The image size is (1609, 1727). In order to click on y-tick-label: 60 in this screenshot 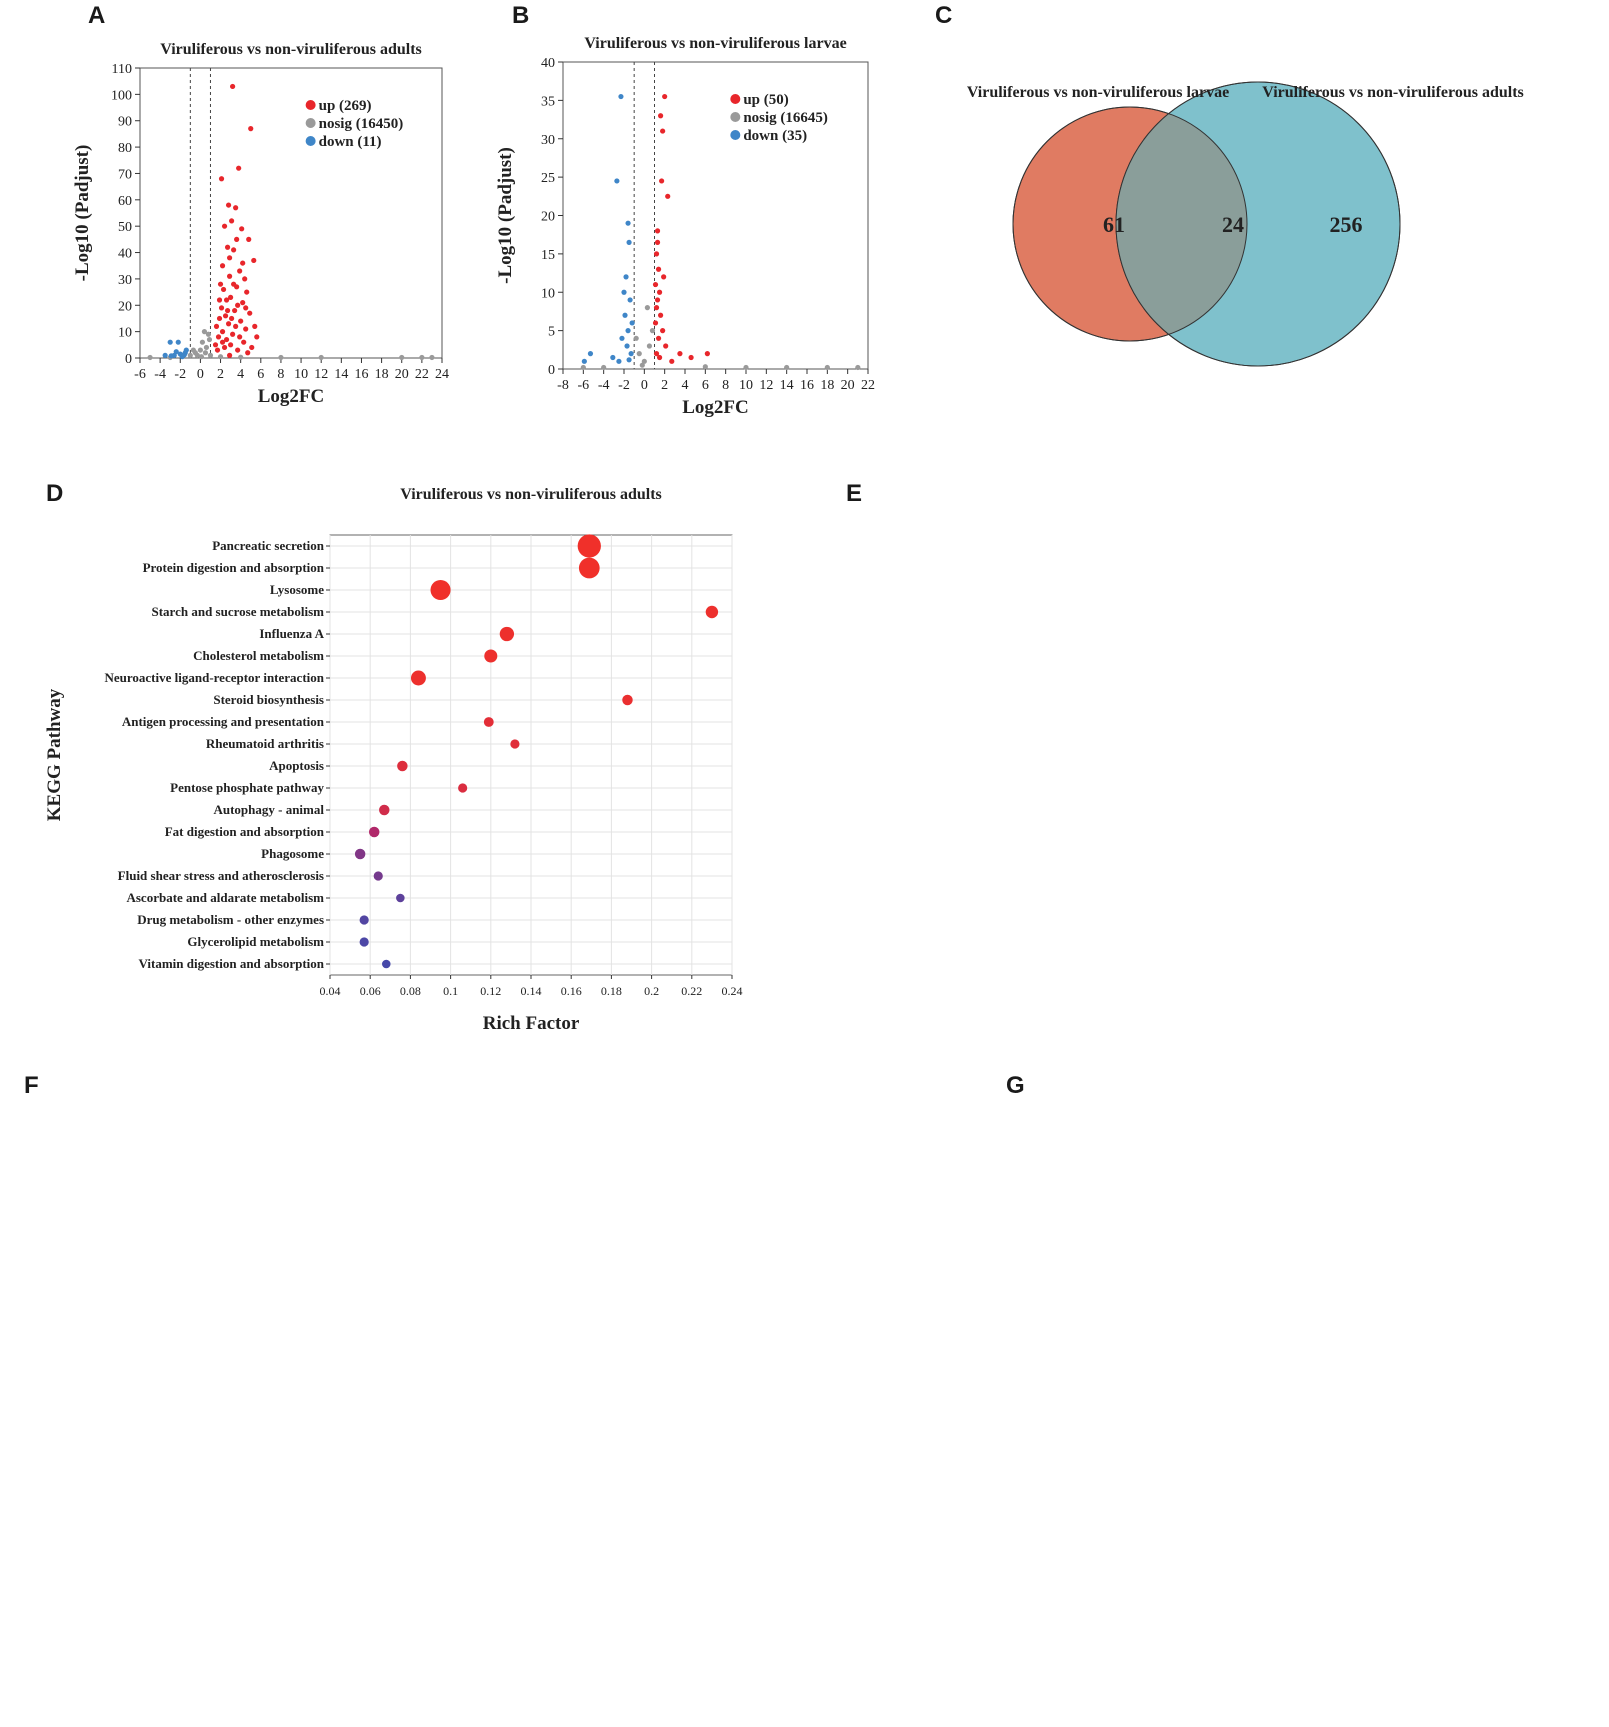, I will do `click(125, 201)`.